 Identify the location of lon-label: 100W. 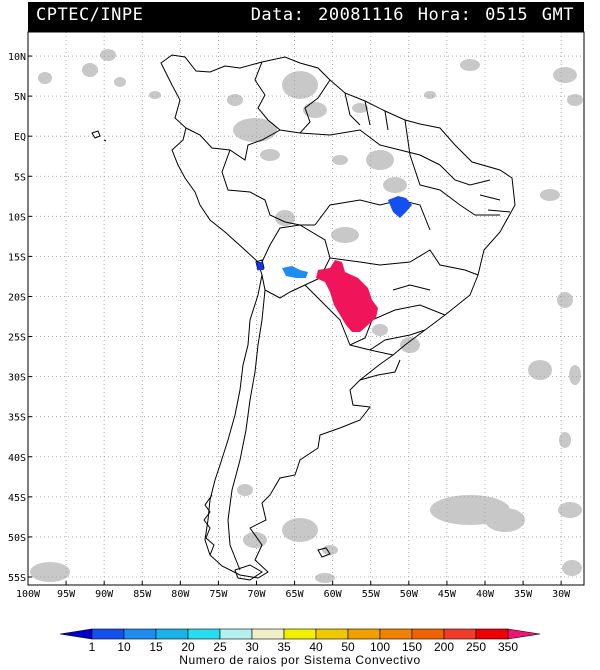
(28, 594).